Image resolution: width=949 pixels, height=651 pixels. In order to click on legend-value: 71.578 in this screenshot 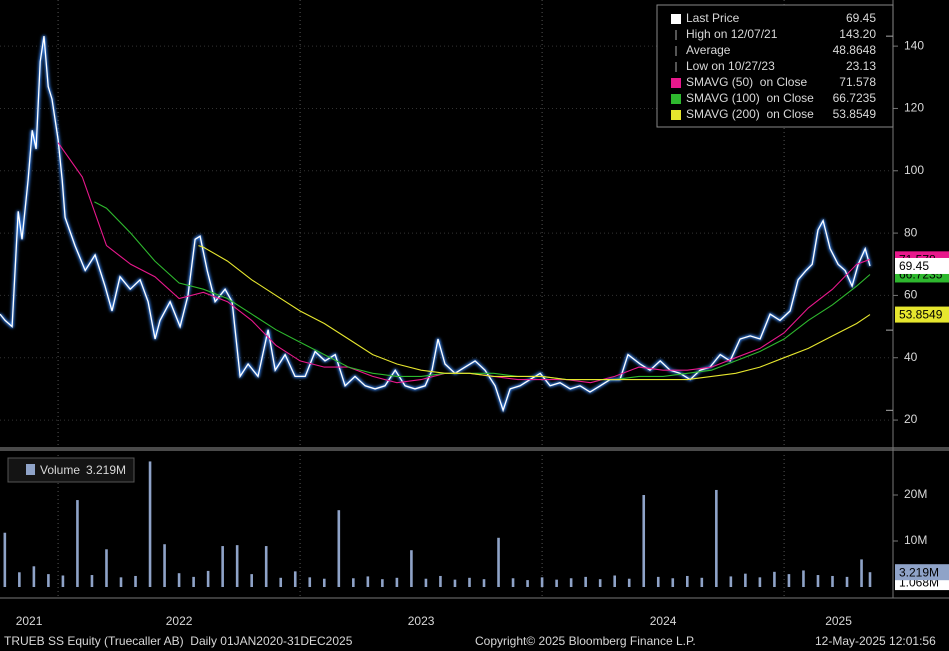, I will do `click(857, 82)`.